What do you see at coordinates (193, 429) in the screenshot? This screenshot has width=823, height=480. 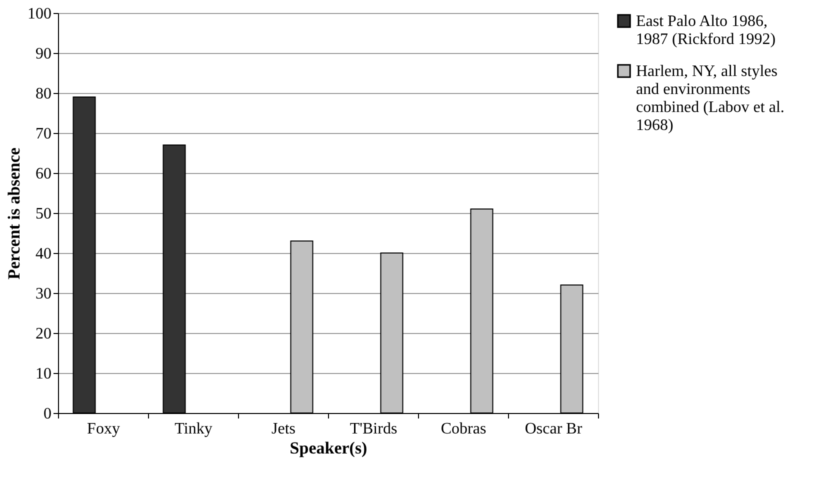 I see `x-tick-label: Tinky` at bounding box center [193, 429].